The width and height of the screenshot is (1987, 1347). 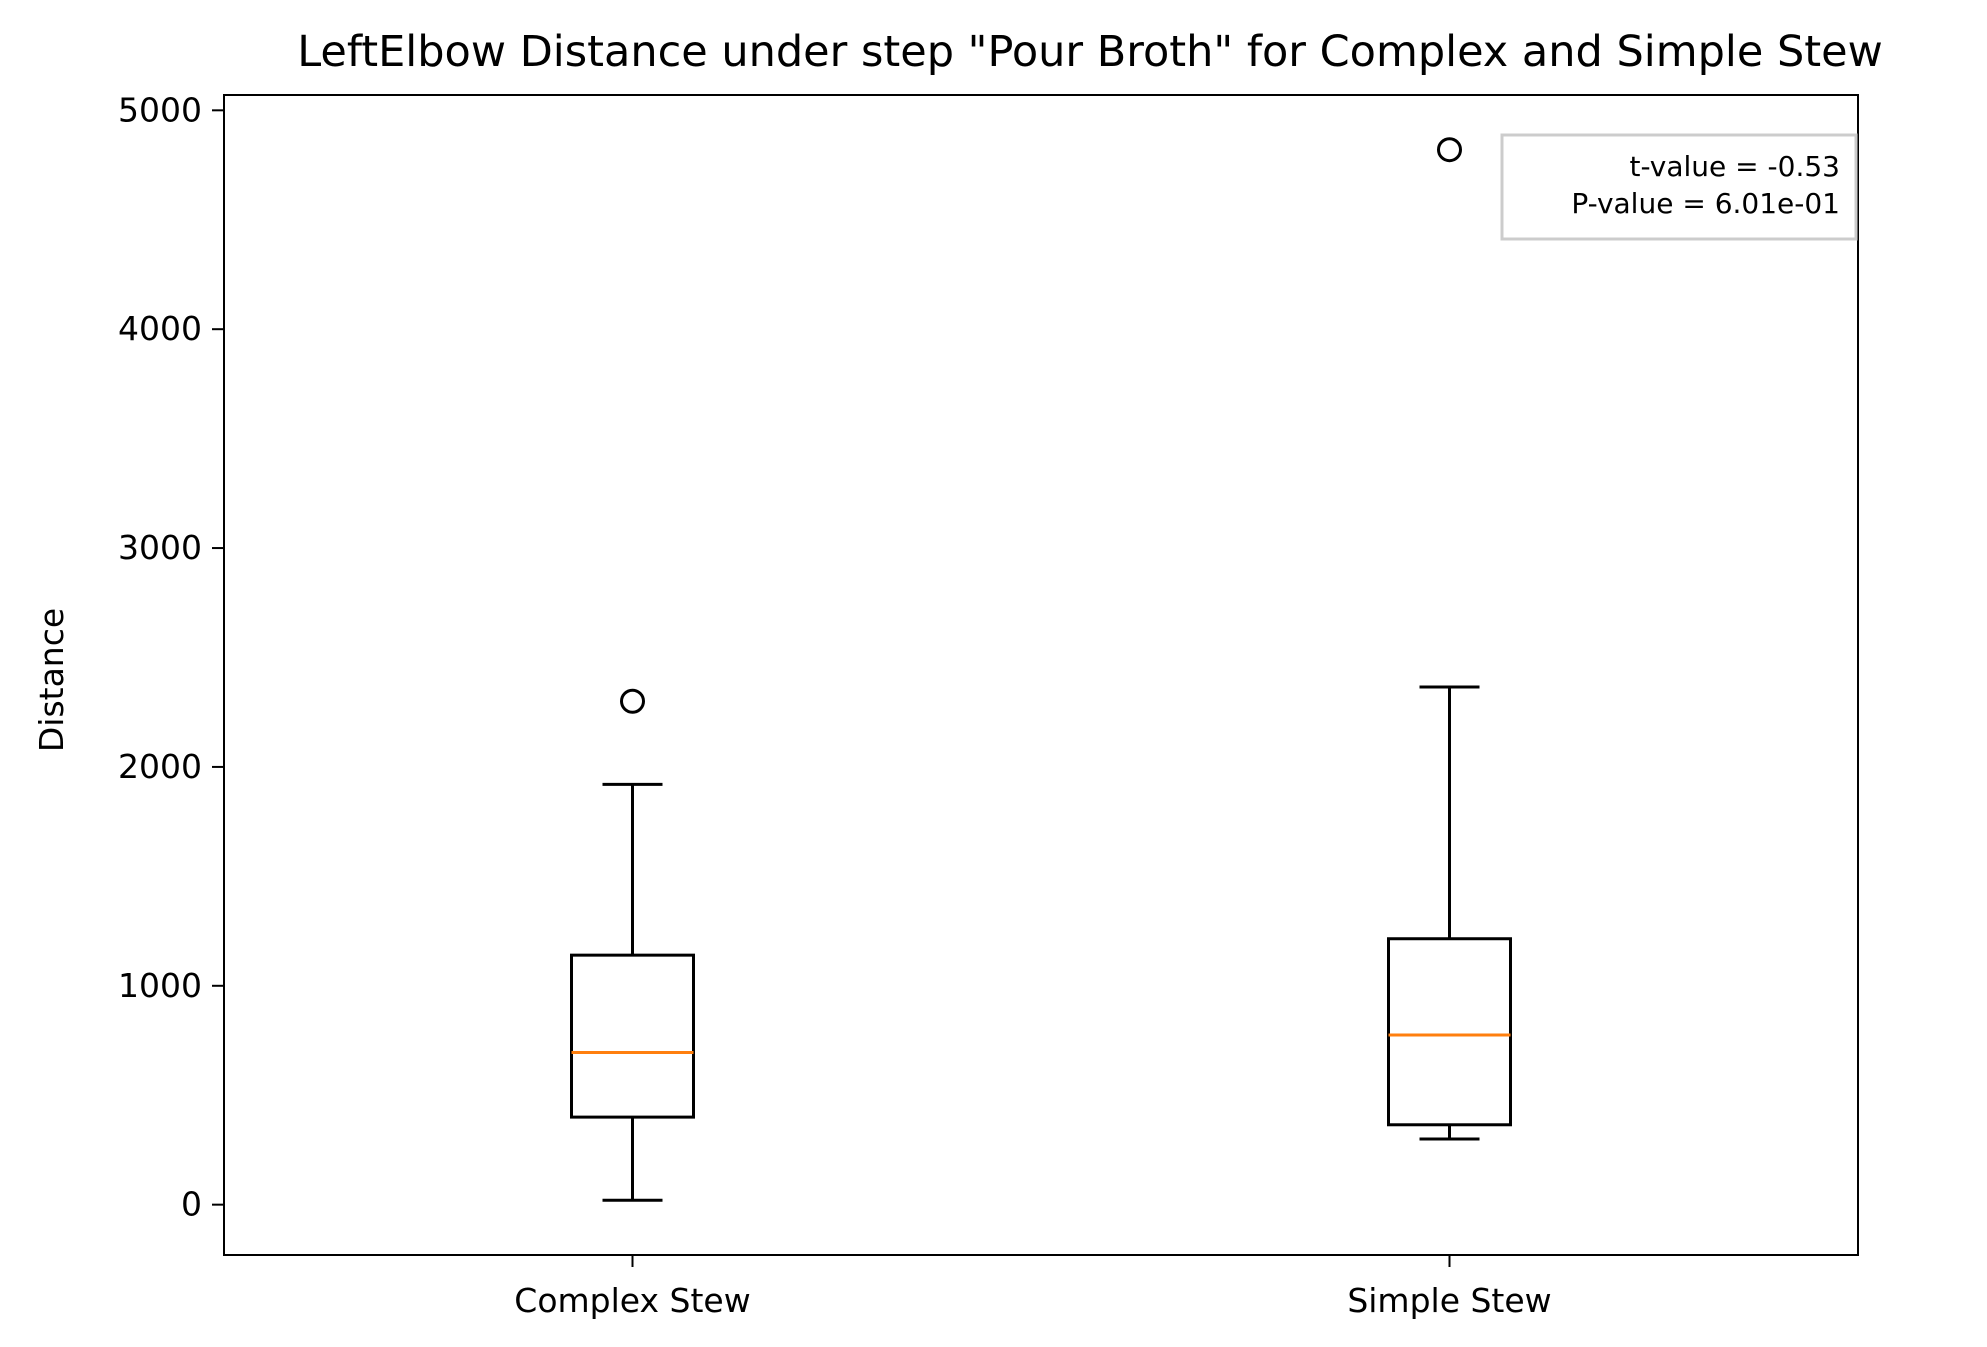 What do you see at coordinates (632, 945) in the screenshot?
I see `box-complex-stew` at bounding box center [632, 945].